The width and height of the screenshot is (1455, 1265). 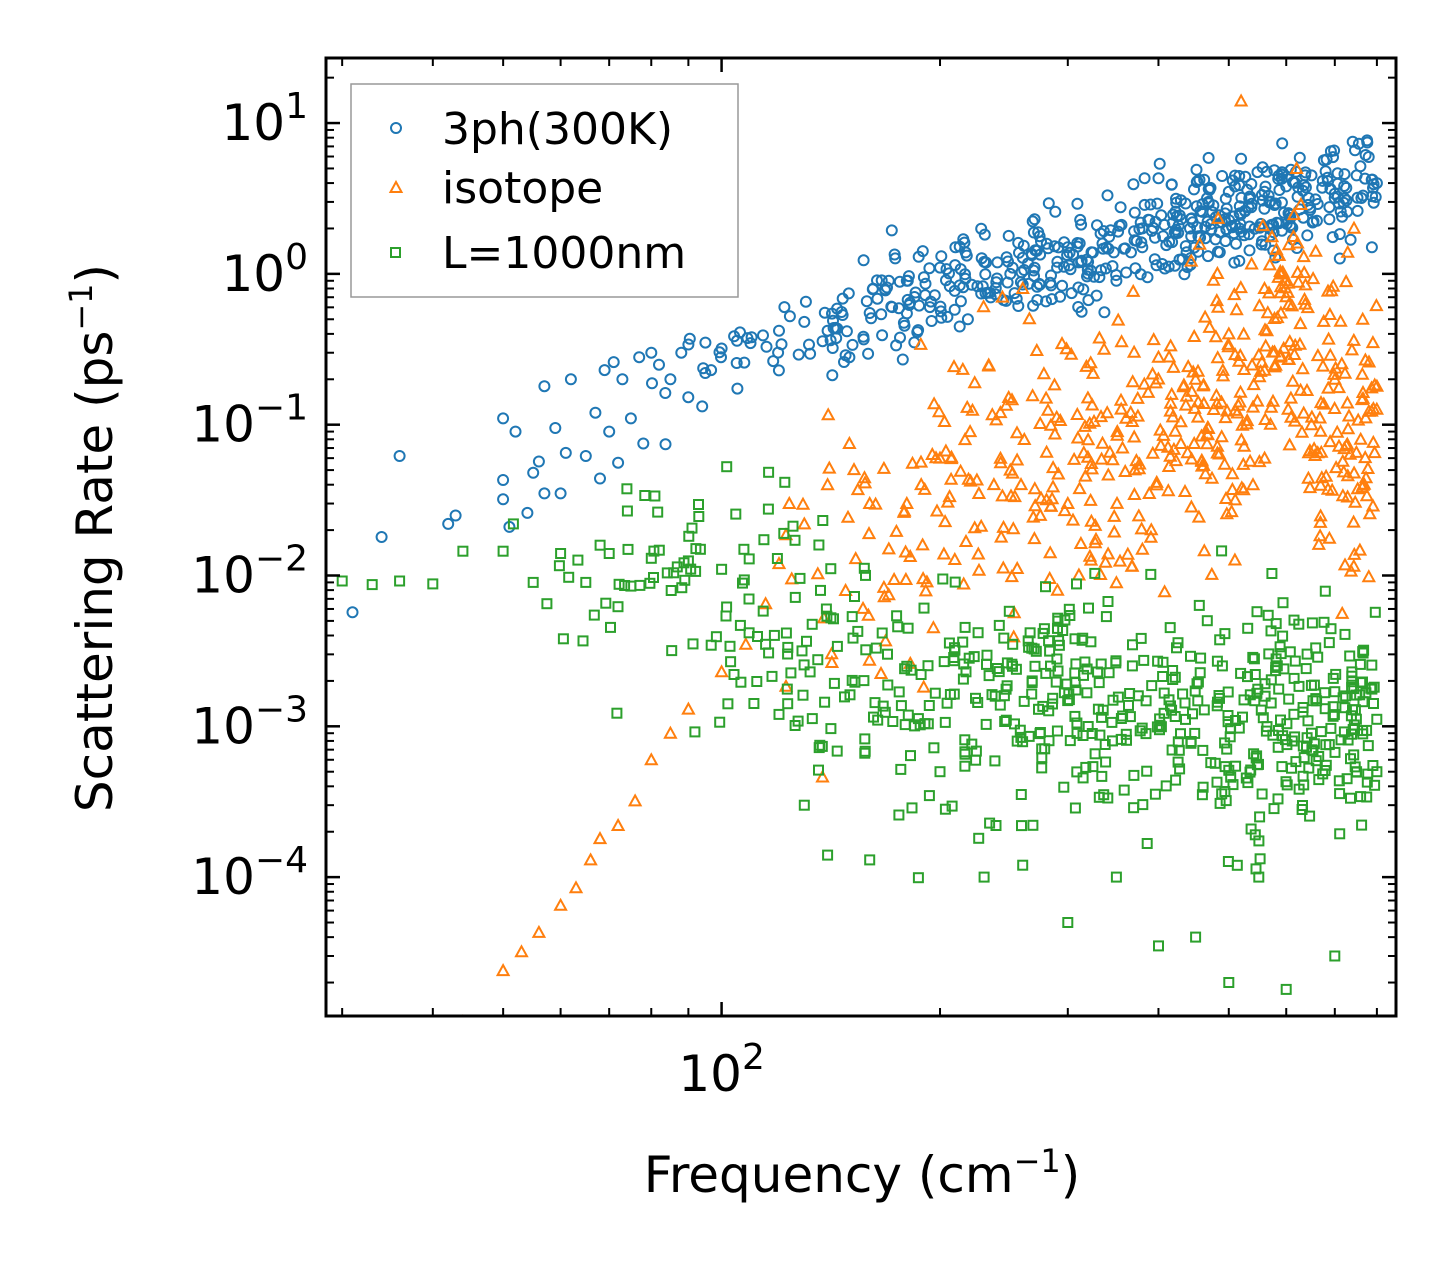 I want to click on legend-entry-isotope: isotope, so click(x=495, y=188).